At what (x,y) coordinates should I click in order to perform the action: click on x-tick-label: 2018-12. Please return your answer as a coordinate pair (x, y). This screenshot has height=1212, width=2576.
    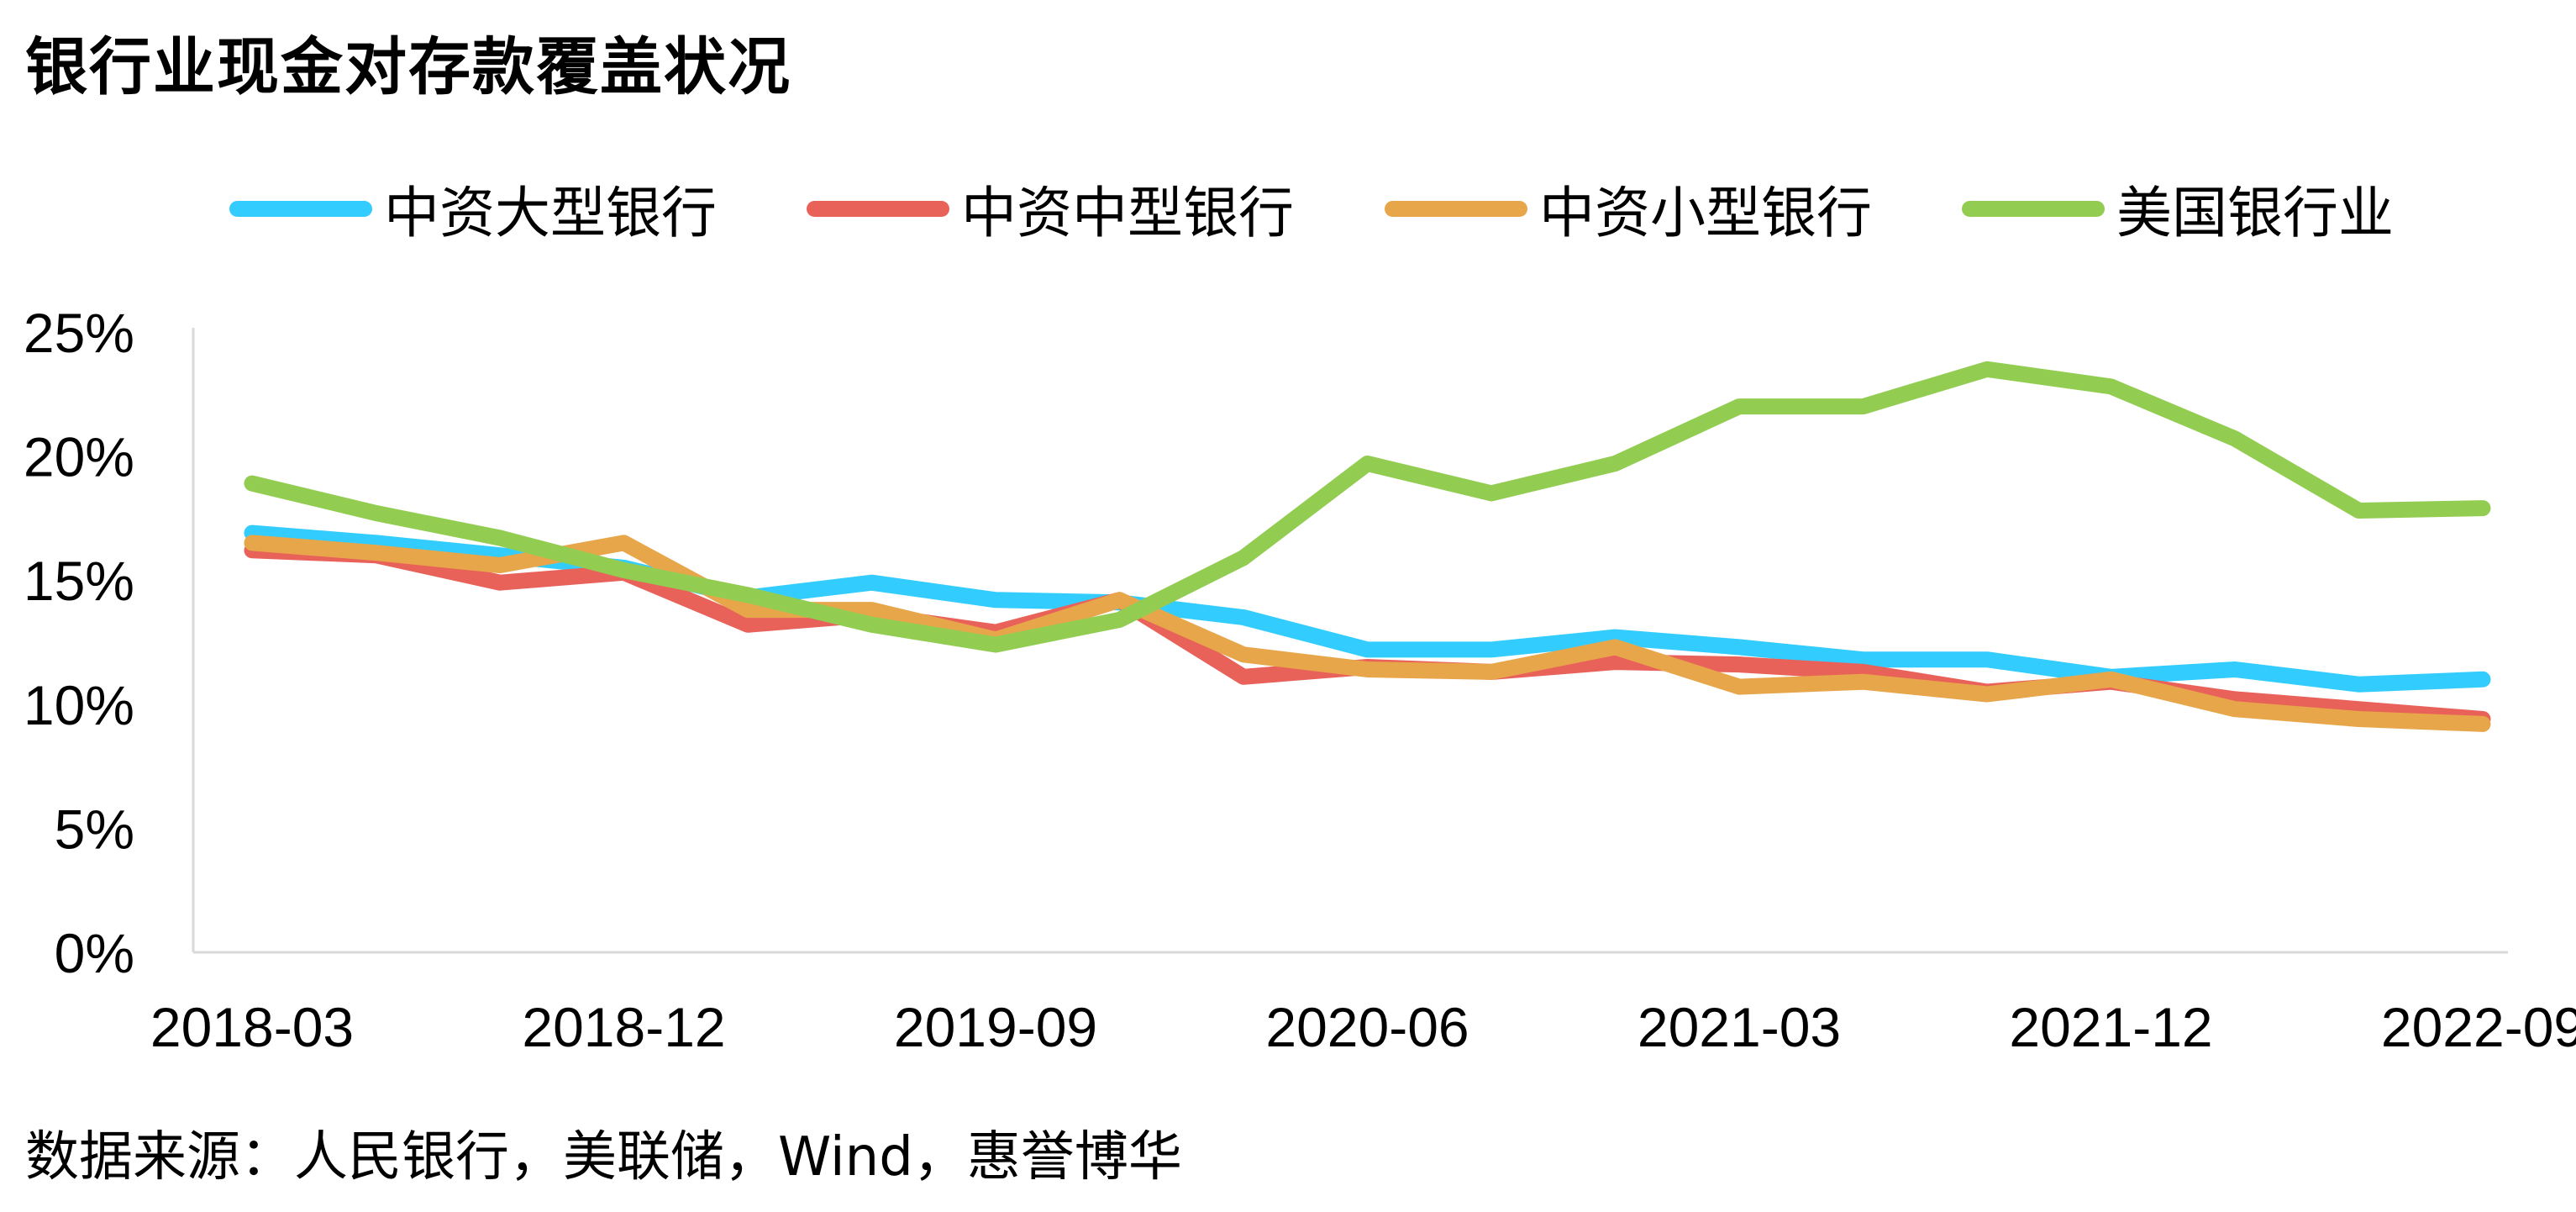
    Looking at the image, I should click on (623, 1027).